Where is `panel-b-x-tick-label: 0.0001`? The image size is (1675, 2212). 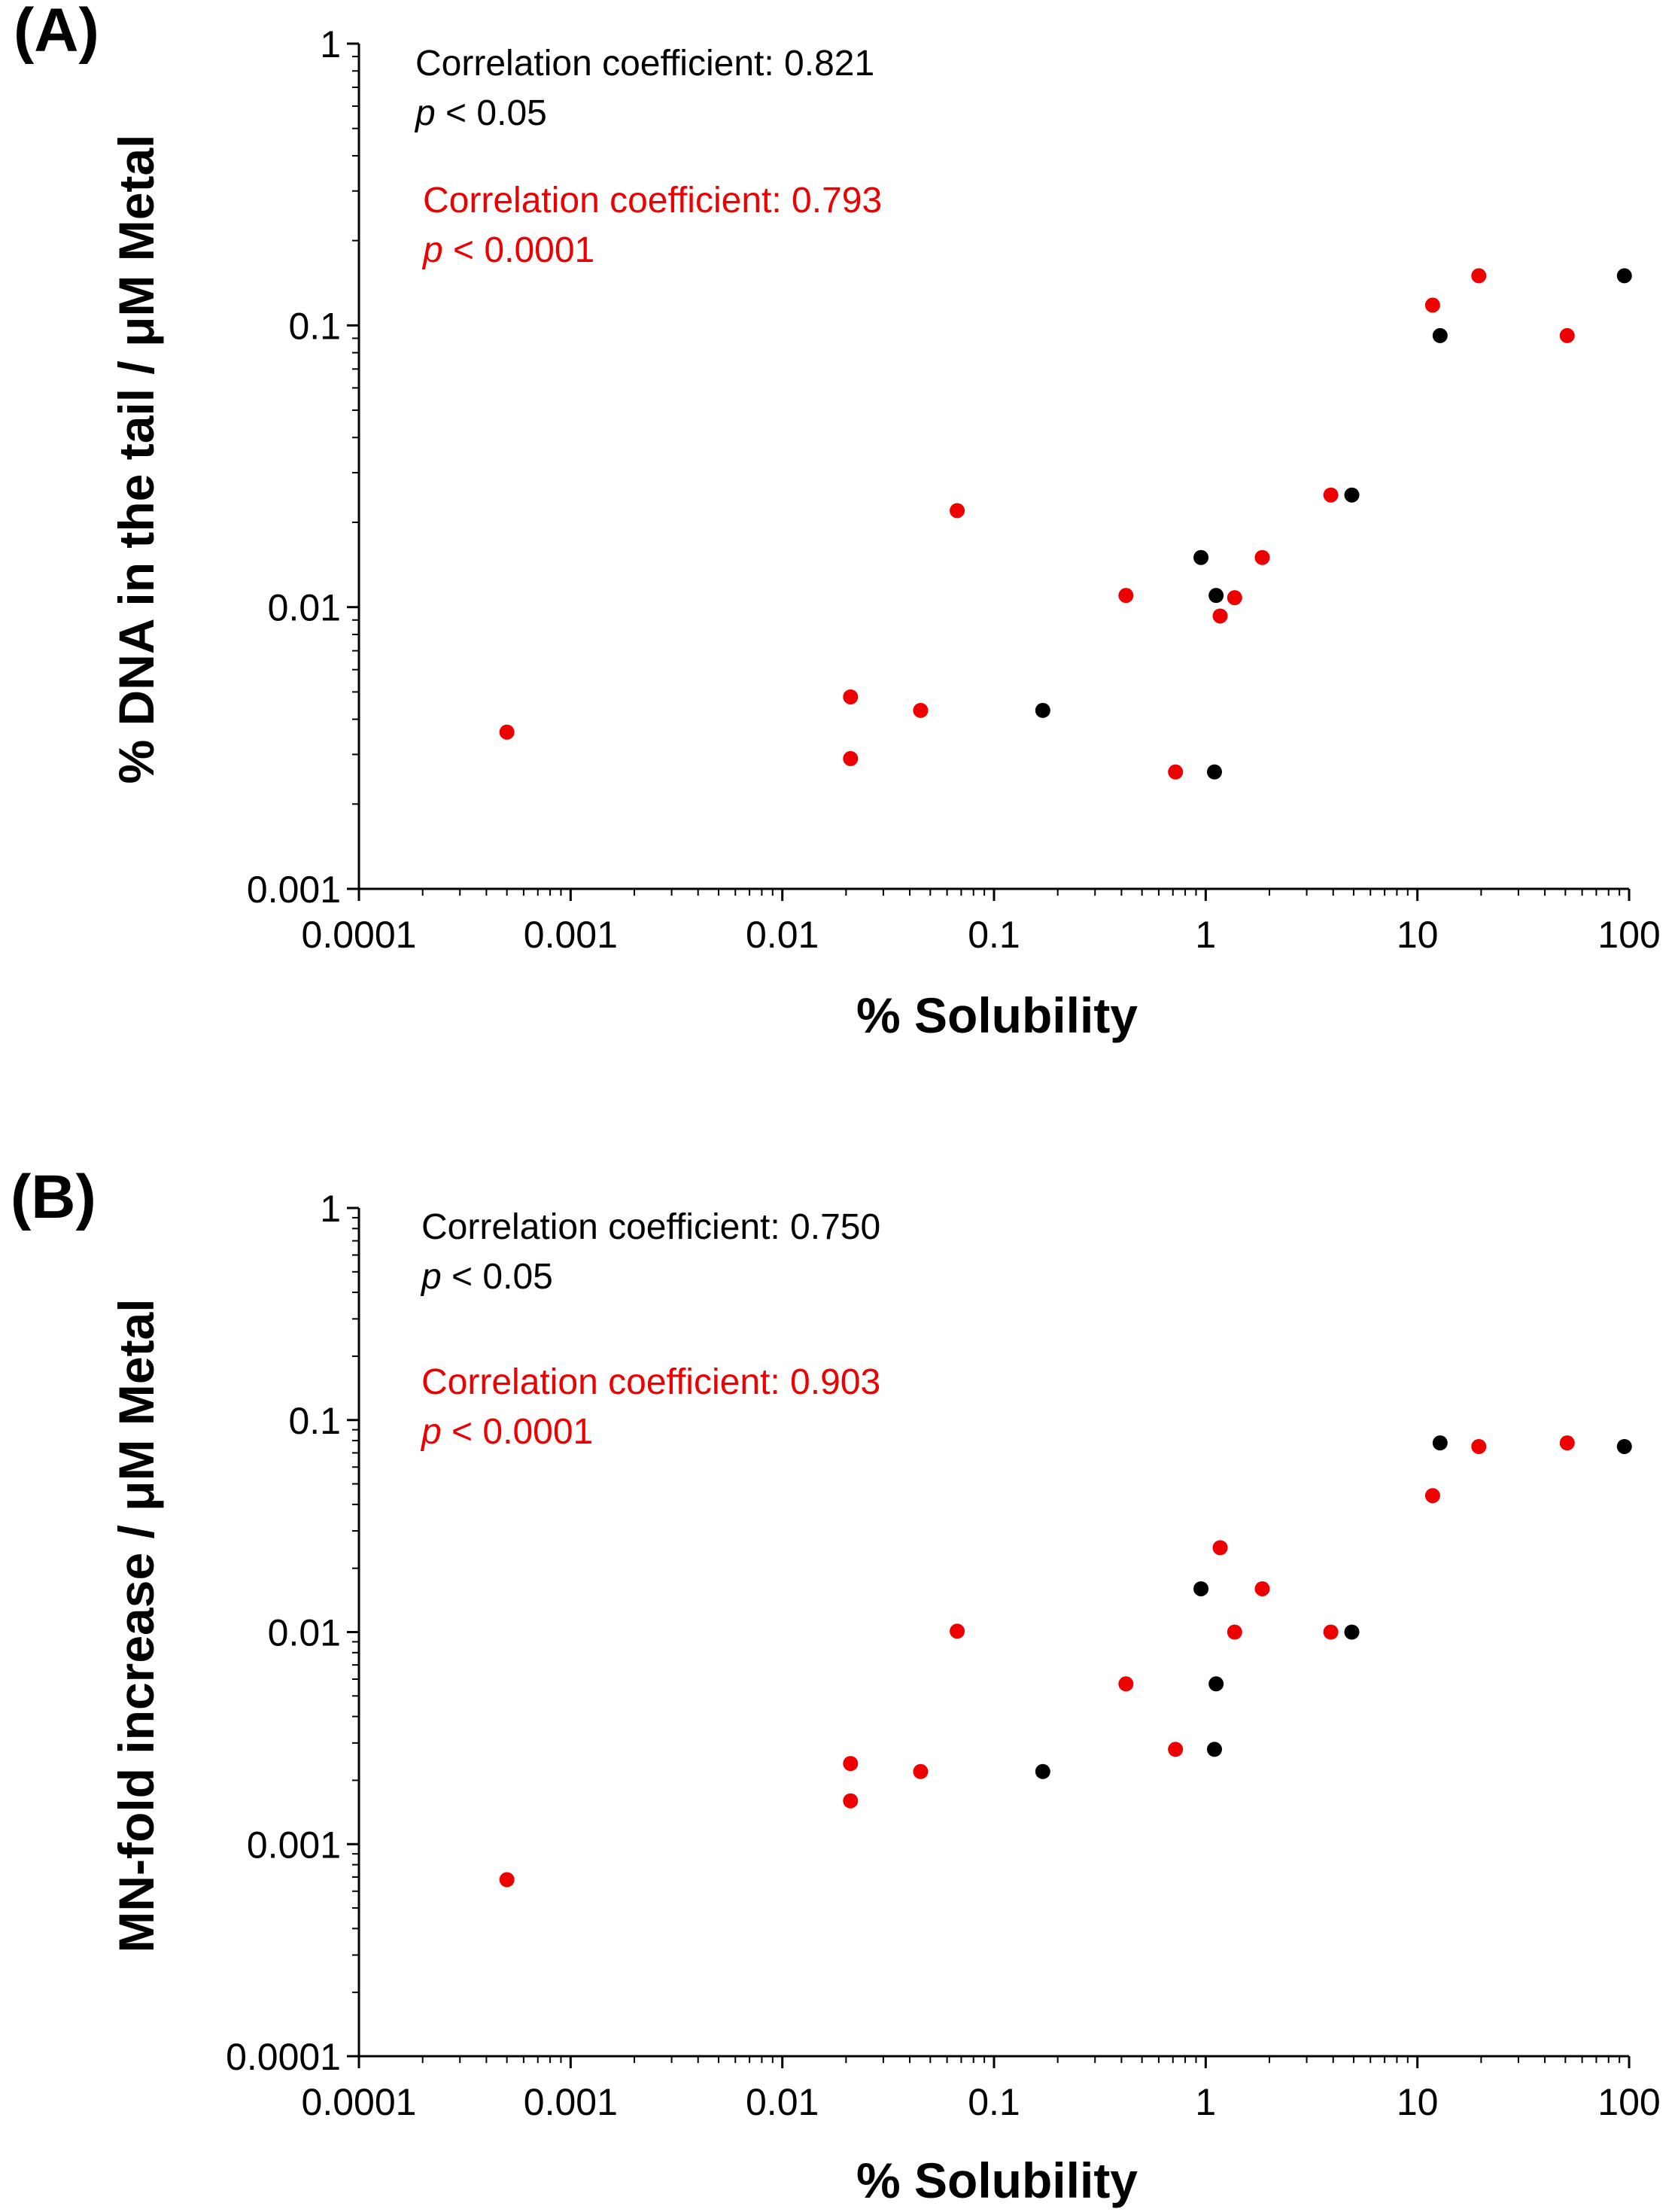 panel-b-x-tick-label: 0.0001 is located at coordinates (359, 2102).